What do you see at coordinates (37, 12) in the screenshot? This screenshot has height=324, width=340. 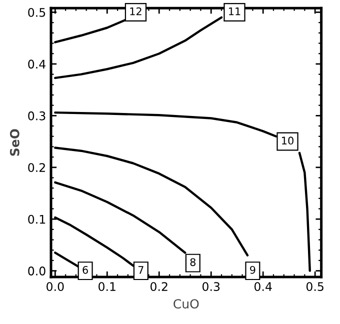 I see `y-tick-label: 0.5` at bounding box center [37, 12].